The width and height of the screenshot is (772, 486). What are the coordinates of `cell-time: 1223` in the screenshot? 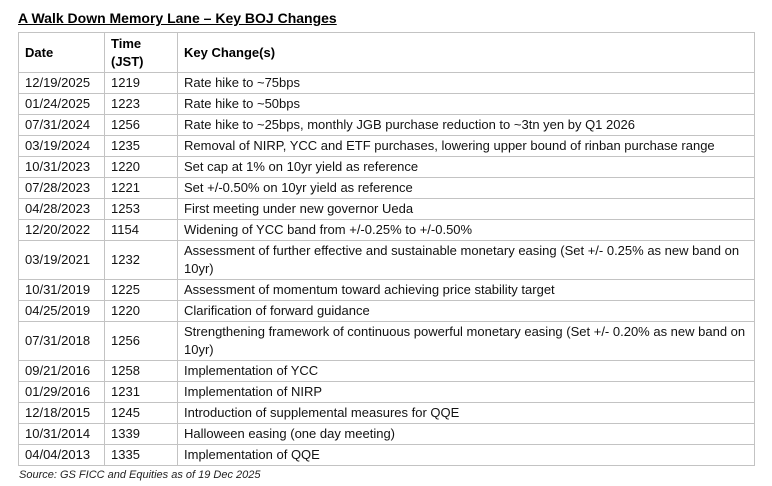 It's located at (141, 104).